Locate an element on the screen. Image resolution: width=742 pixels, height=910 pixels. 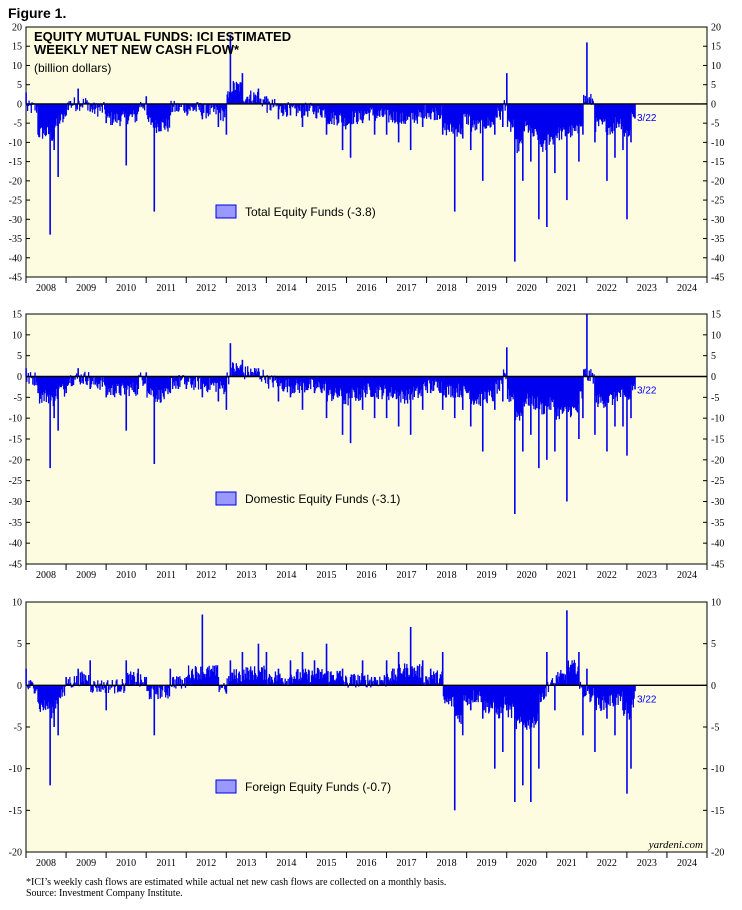
x-year-label: 2021 is located at coordinates (567, 575).